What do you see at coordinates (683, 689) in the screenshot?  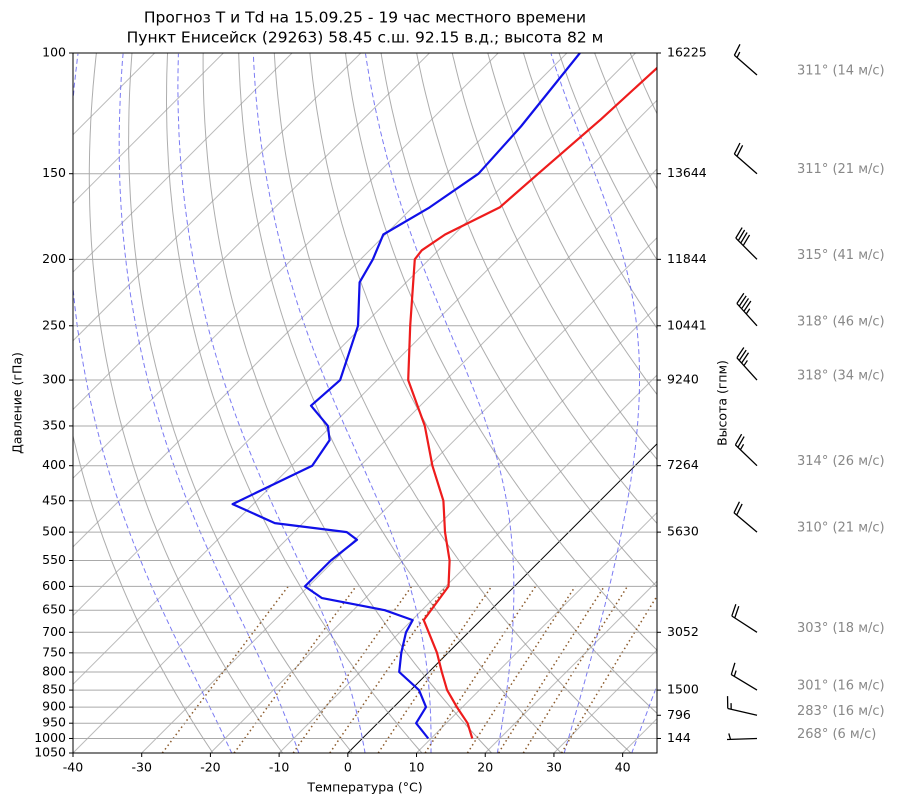 I see `y2-tick-label: 1500` at bounding box center [683, 689].